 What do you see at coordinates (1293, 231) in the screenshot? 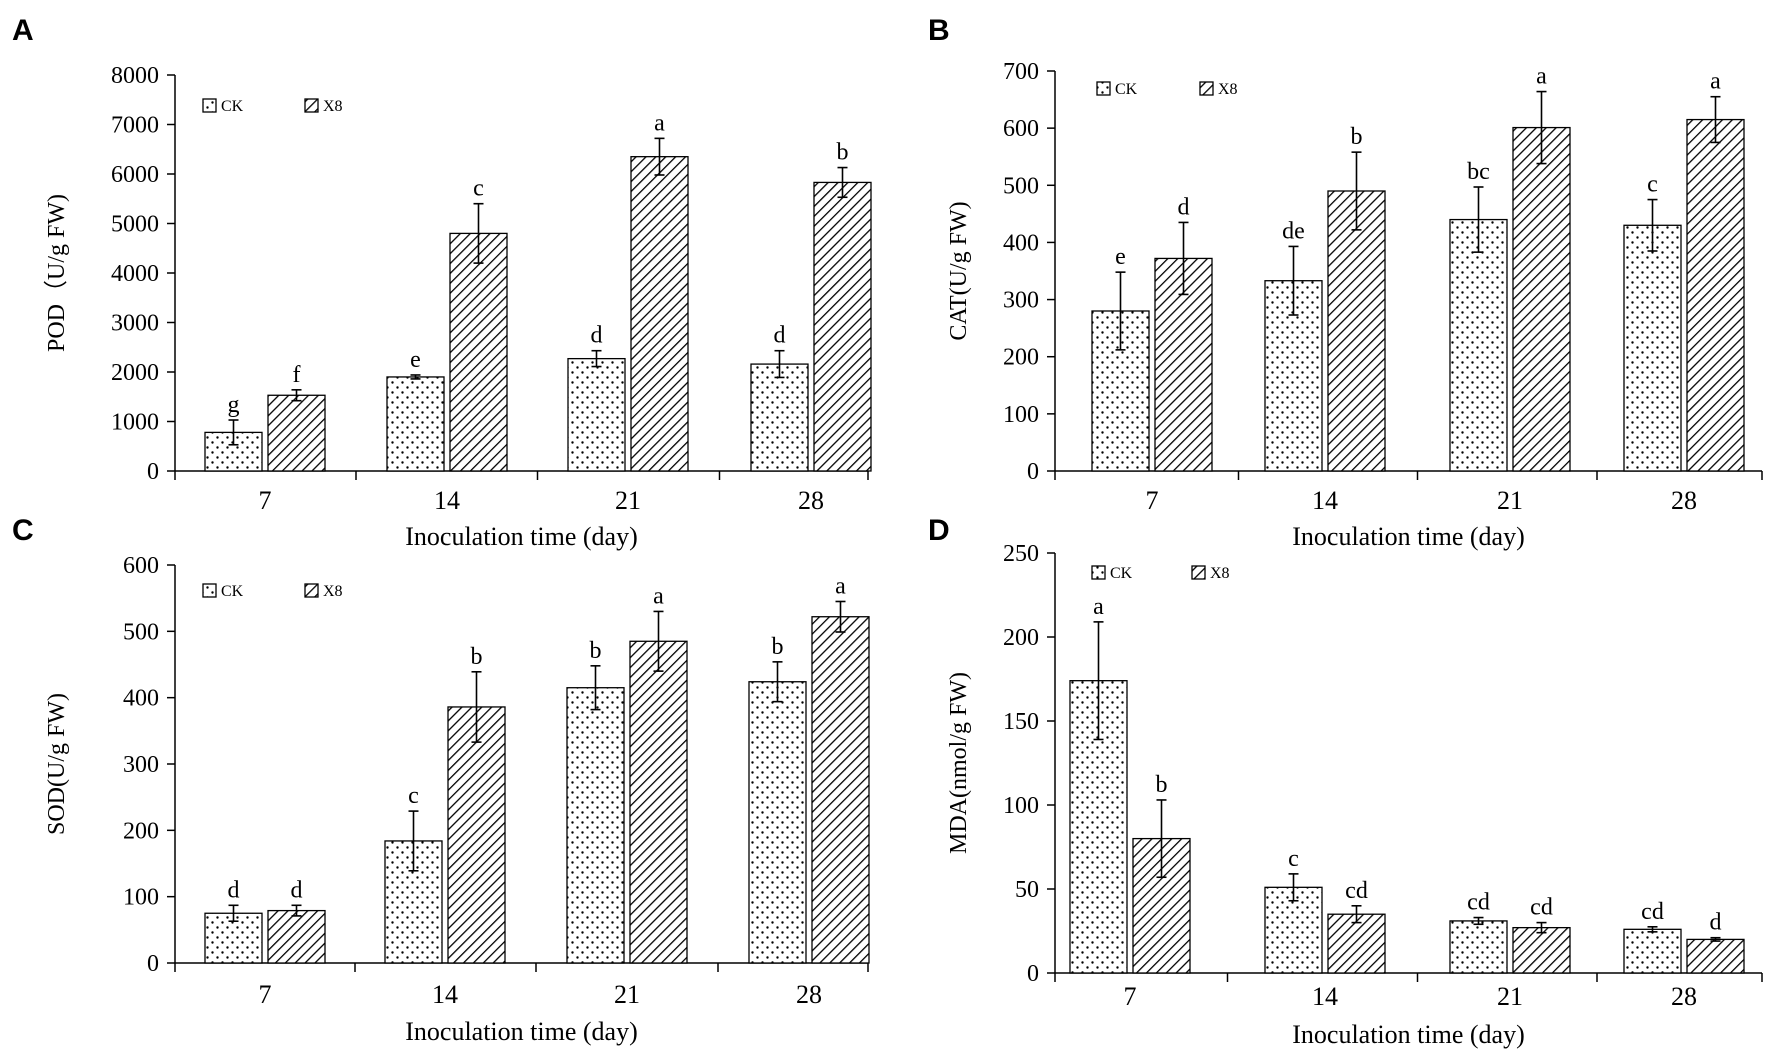
I see `significance-label: de` at bounding box center [1293, 231].